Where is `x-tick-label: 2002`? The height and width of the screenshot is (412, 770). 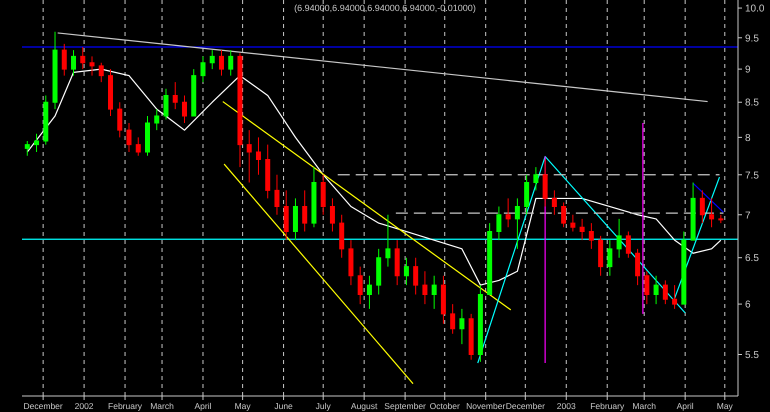 x-tick-label: 2002 is located at coordinates (84, 406).